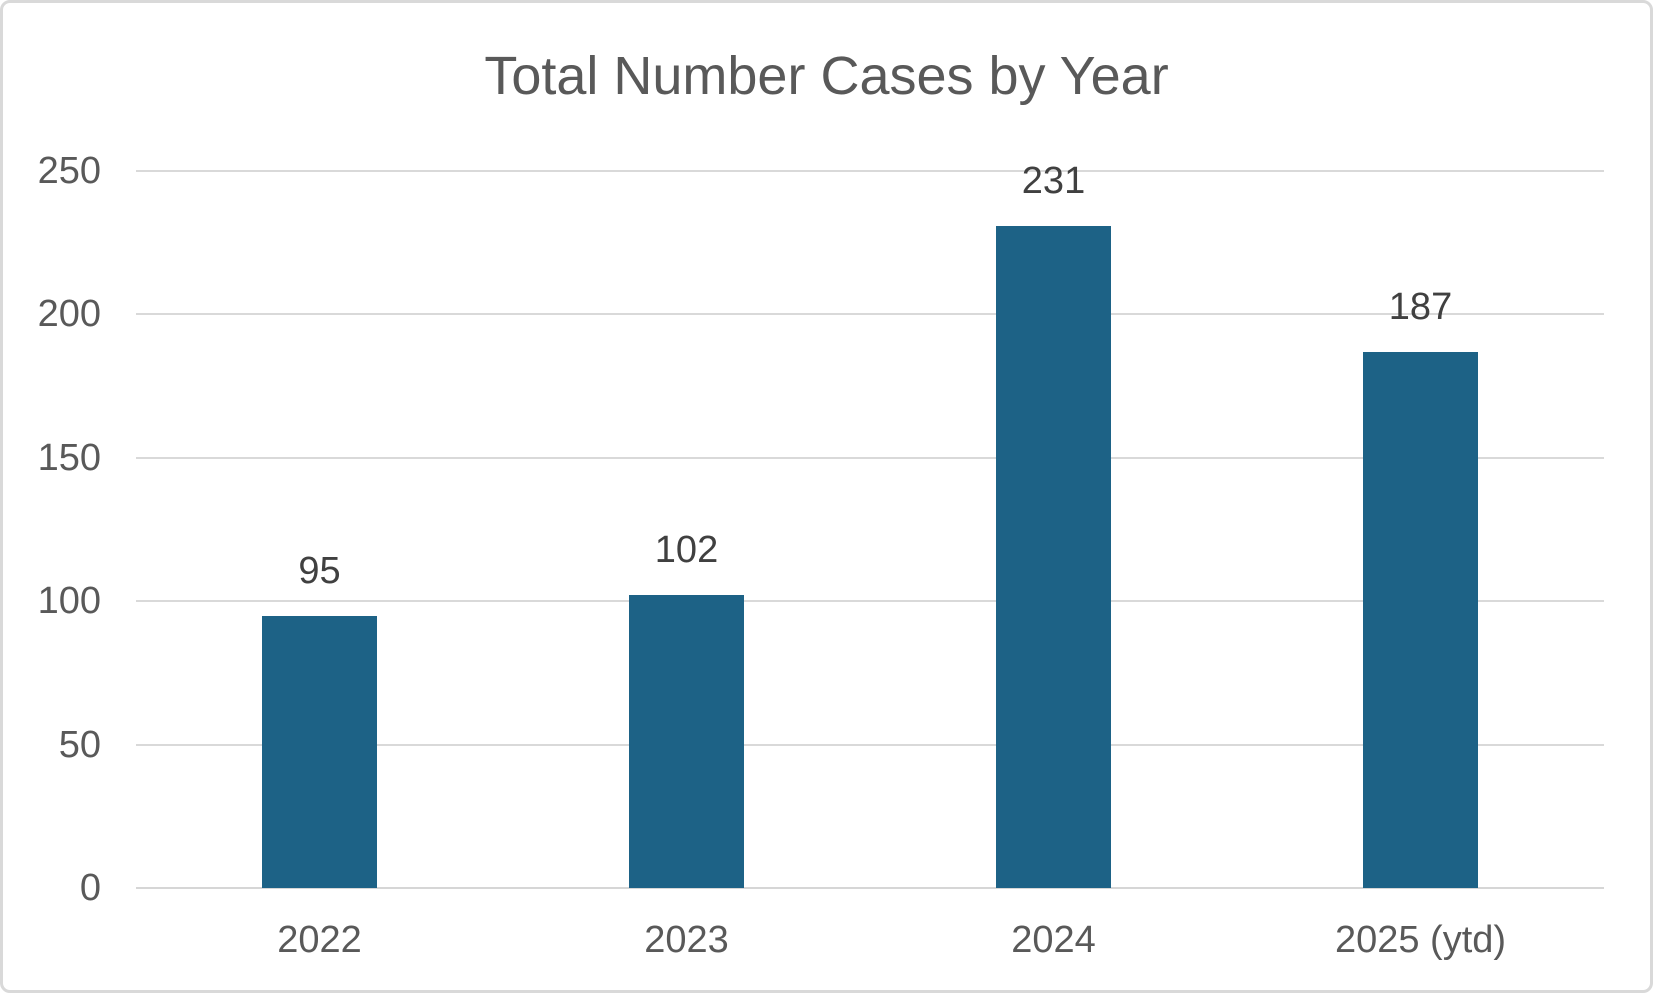 This screenshot has height=993, width=1653. What do you see at coordinates (1053, 940) in the screenshot?
I see `x-axis-label-2024: 2024` at bounding box center [1053, 940].